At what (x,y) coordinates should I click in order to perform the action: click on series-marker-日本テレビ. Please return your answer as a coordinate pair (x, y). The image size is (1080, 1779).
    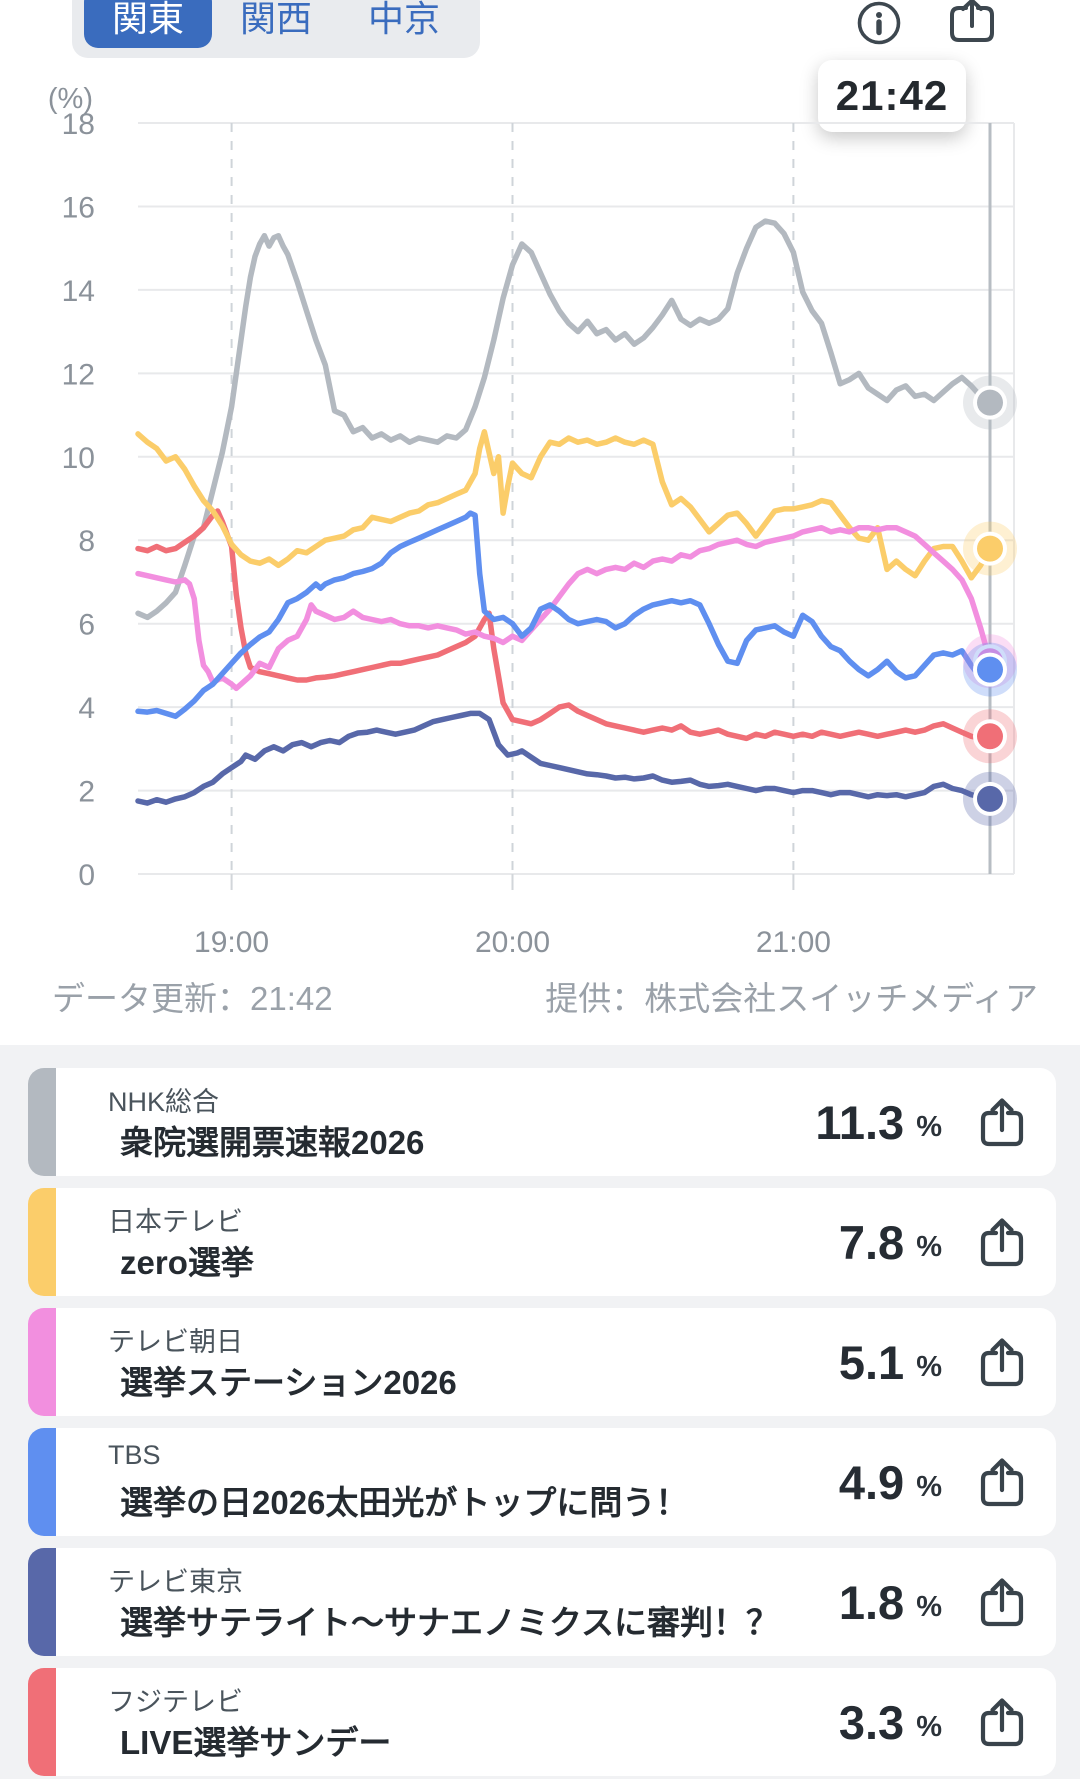
    Looking at the image, I should click on (990, 548).